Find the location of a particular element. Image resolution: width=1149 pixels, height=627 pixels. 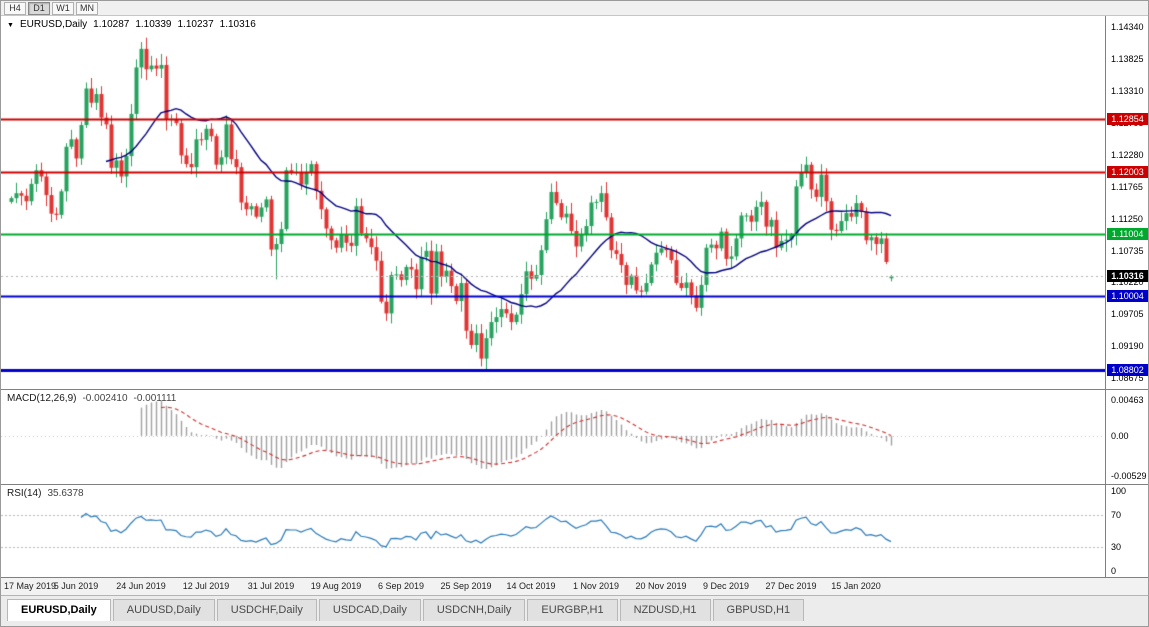

timeframe-h4-button: H4 is located at coordinates (15, 8).